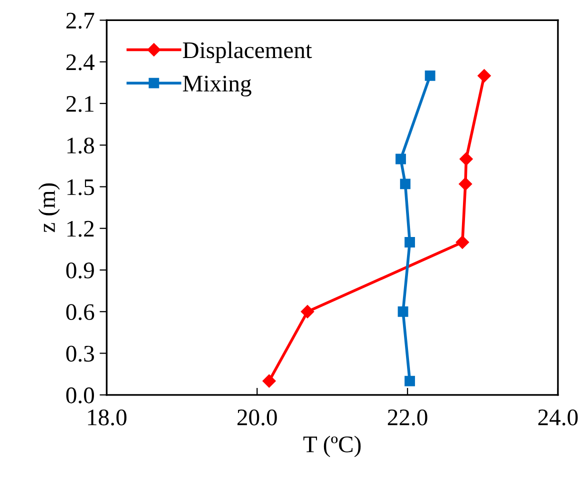  What do you see at coordinates (107, 417) in the screenshot?
I see `x-tick-label: 18.0` at bounding box center [107, 417].